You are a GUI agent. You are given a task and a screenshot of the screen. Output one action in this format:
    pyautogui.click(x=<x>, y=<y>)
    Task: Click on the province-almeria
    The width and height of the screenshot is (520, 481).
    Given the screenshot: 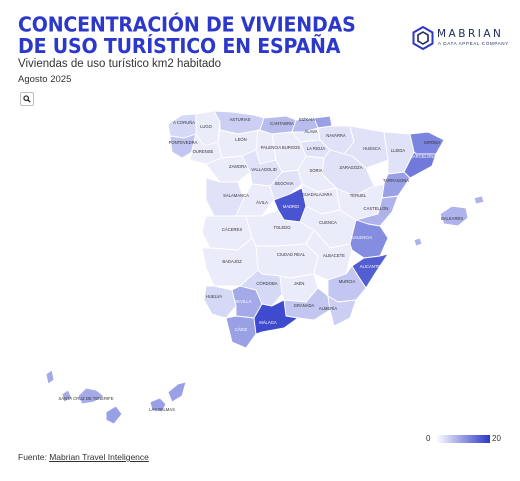 What is the action you would take?
    pyautogui.click(x=342, y=311)
    